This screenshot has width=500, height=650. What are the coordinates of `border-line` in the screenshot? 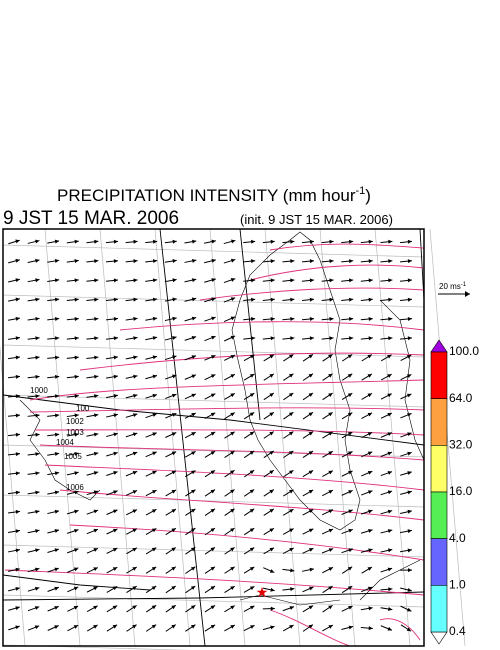 It's located at (182, 437).